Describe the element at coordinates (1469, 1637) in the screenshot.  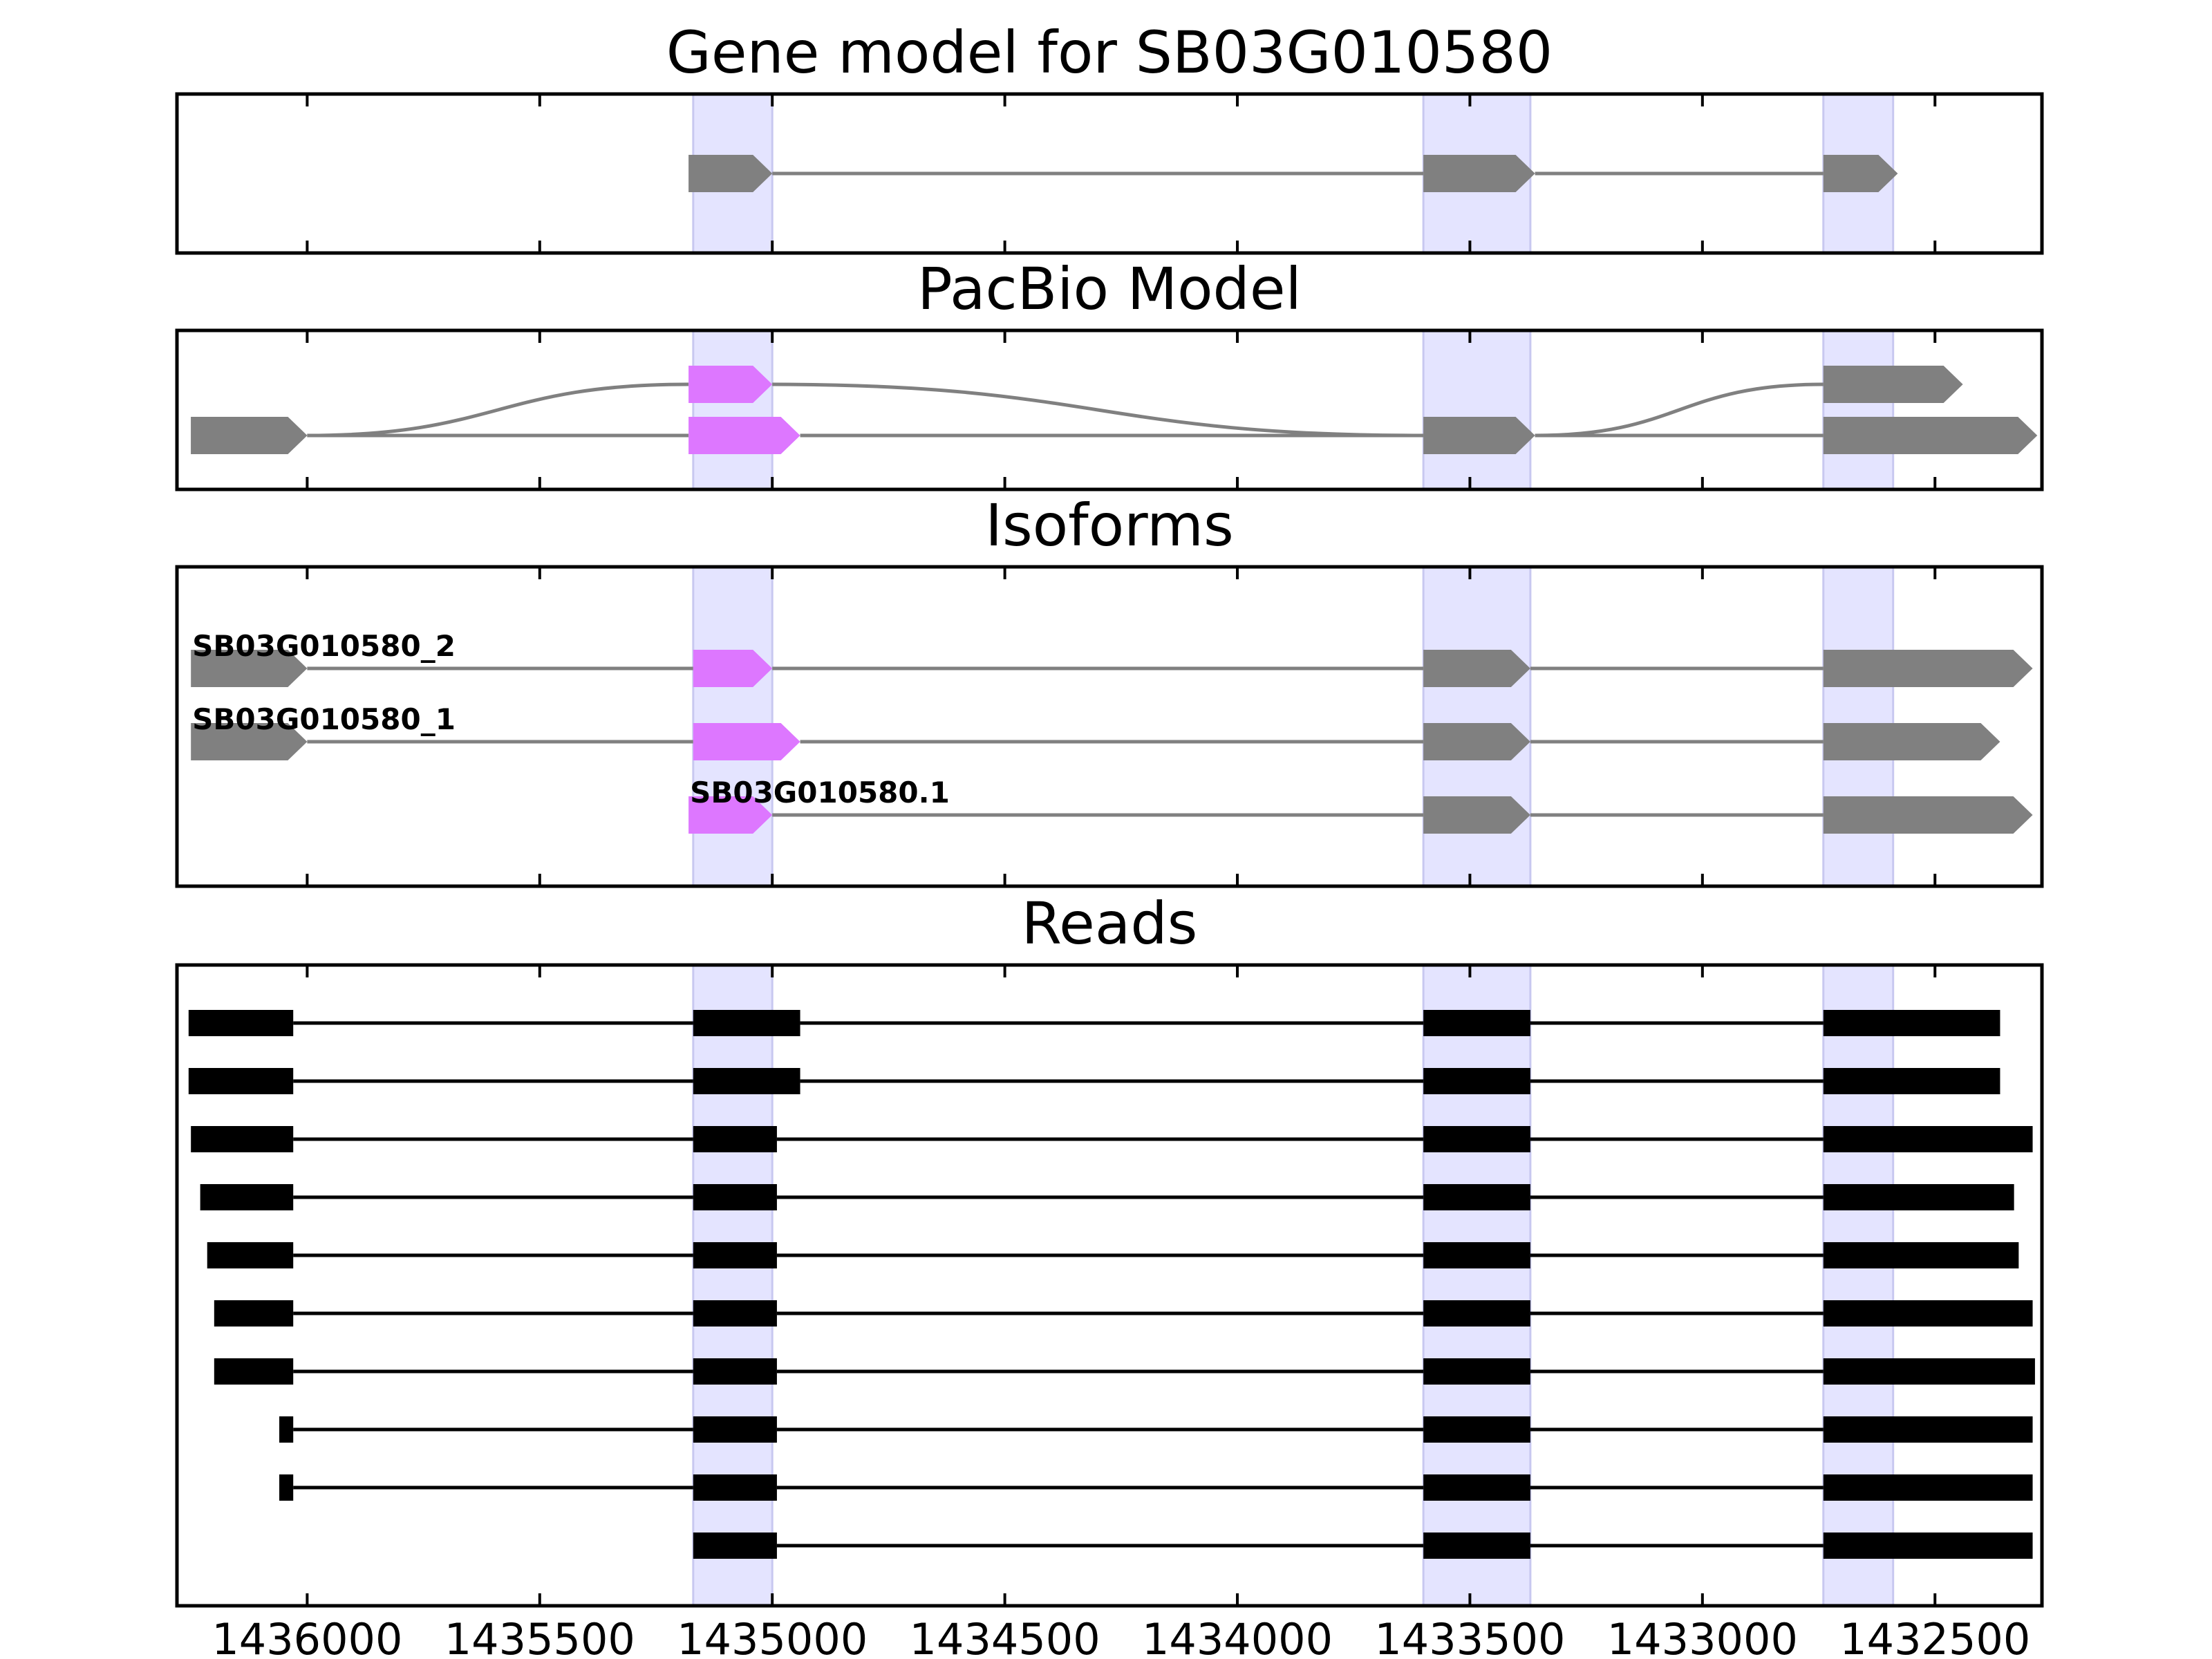
I see `x-tick-label: 1433500` at that location.